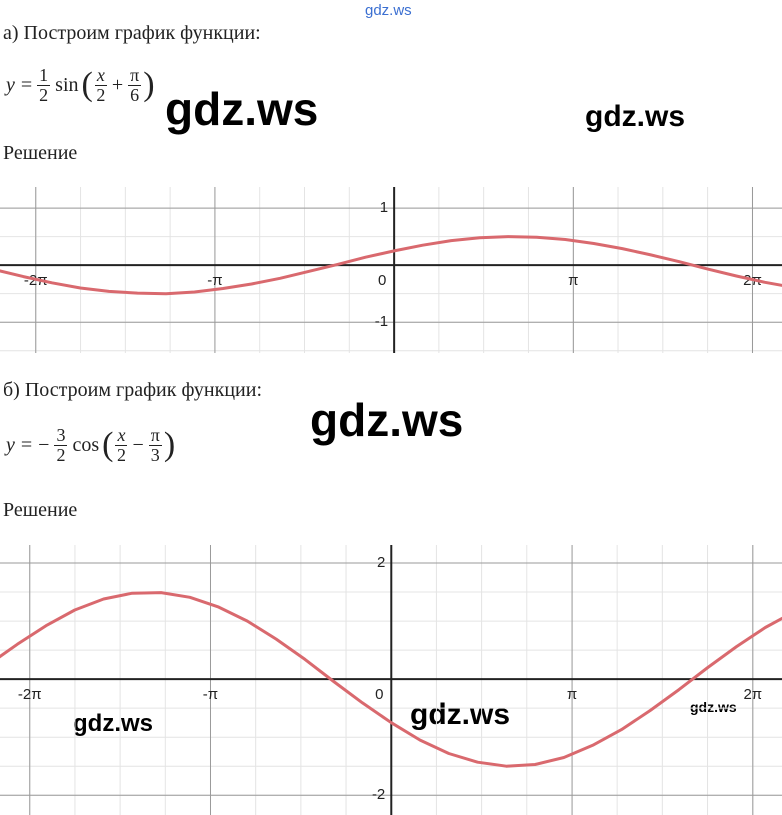 This screenshot has height=815, width=782. Describe the element at coordinates (133, 390) in the screenshot. I see `heading: б) Построим график функции:` at that location.